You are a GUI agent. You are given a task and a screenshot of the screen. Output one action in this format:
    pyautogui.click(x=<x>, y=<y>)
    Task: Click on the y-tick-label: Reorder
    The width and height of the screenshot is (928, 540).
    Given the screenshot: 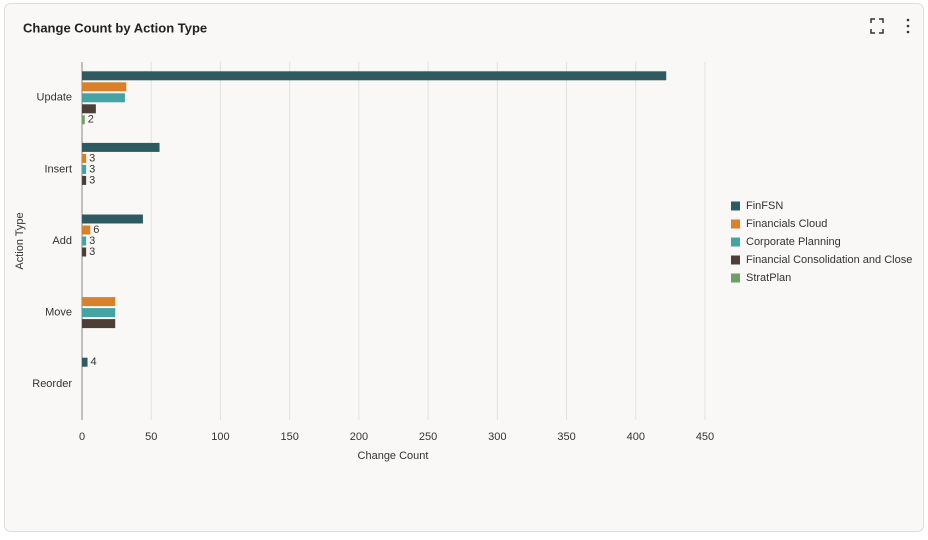 What is the action you would take?
    pyautogui.click(x=52, y=384)
    